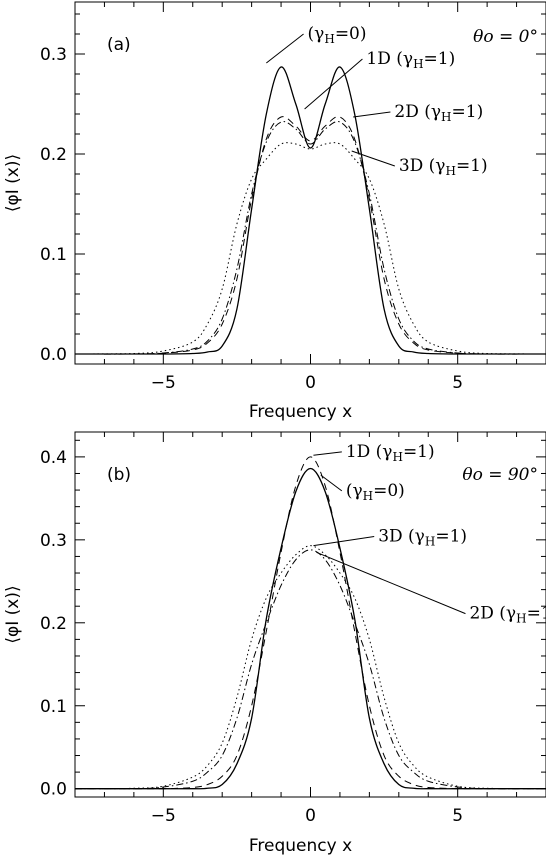 The image size is (546, 857). I want to click on angle-label: θo = 0°, so click(505, 37).